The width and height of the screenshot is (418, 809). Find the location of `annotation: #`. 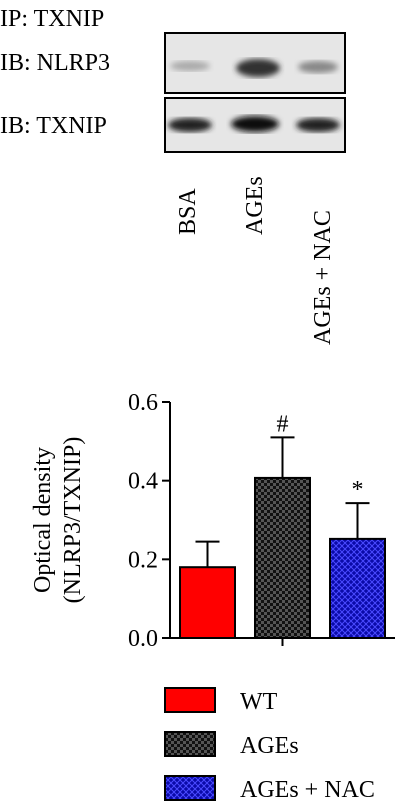

annotation: # is located at coordinates (283, 424).